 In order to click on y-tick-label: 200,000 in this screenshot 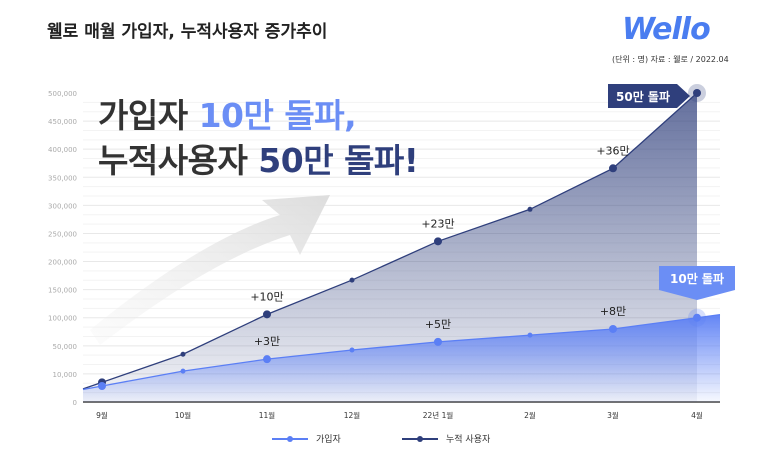, I will do `click(62, 263)`.